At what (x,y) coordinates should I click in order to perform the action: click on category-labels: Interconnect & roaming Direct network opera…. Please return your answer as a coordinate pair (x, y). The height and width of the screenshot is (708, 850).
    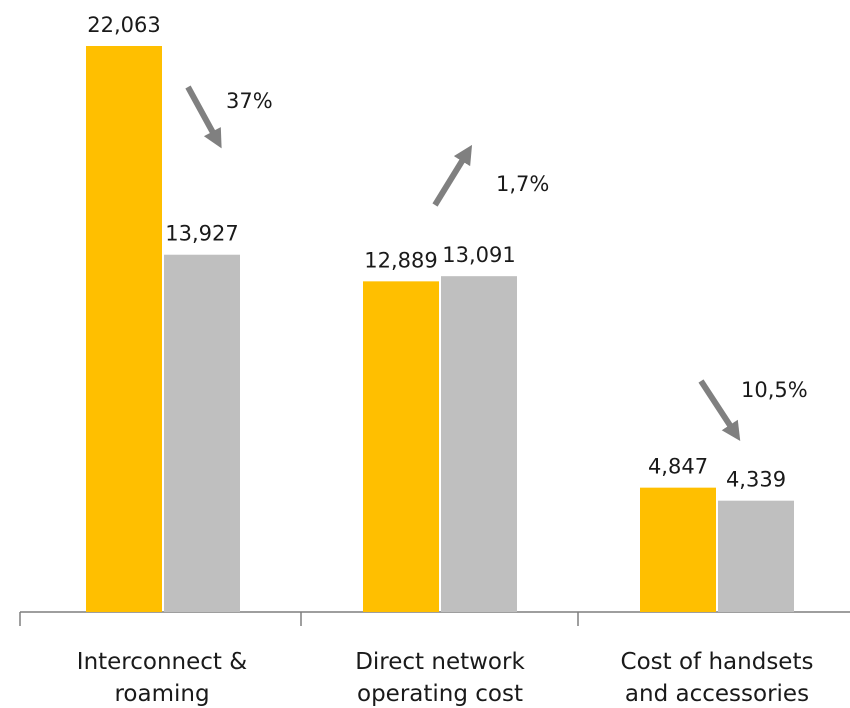
    Looking at the image, I should click on (445, 678).